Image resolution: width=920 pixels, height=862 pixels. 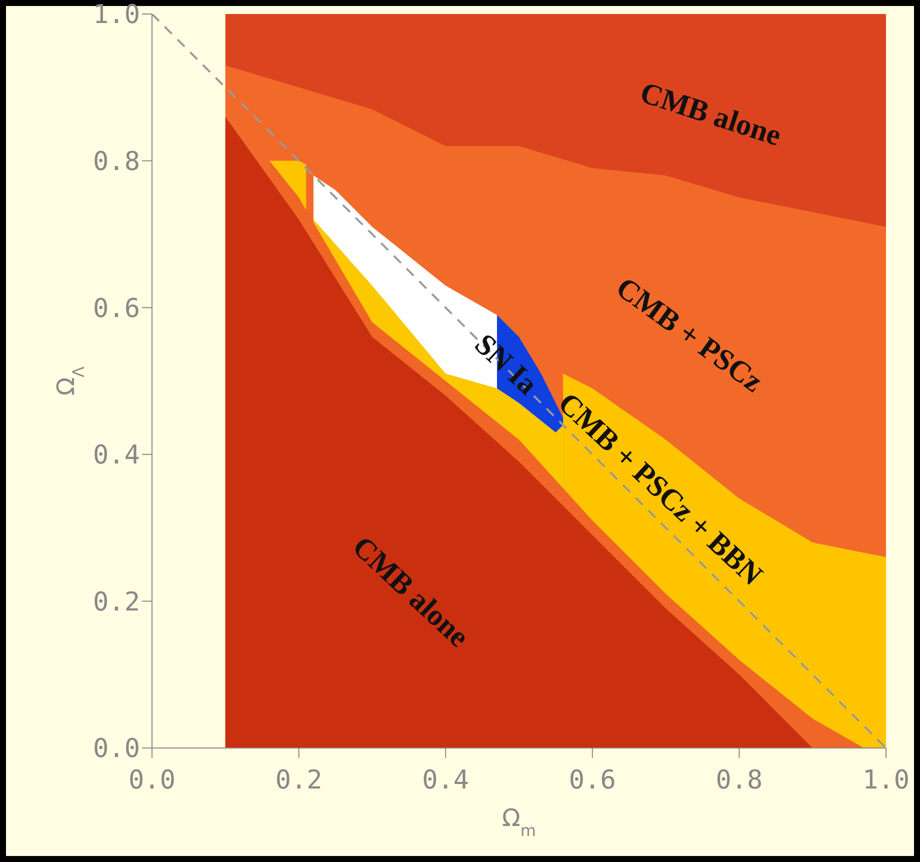 I want to click on annotation: SN Ia, so click(x=506, y=365).